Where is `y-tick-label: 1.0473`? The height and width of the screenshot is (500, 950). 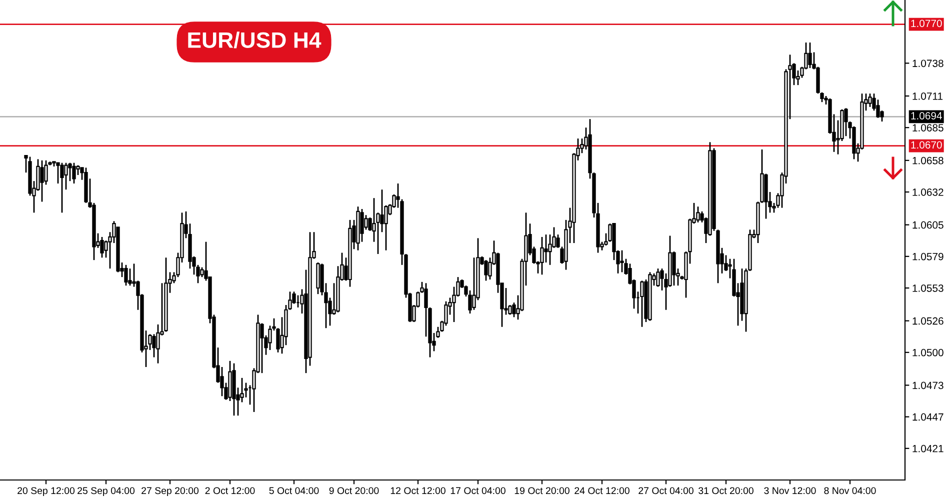 y-tick-label: 1.0473 is located at coordinates (928, 386).